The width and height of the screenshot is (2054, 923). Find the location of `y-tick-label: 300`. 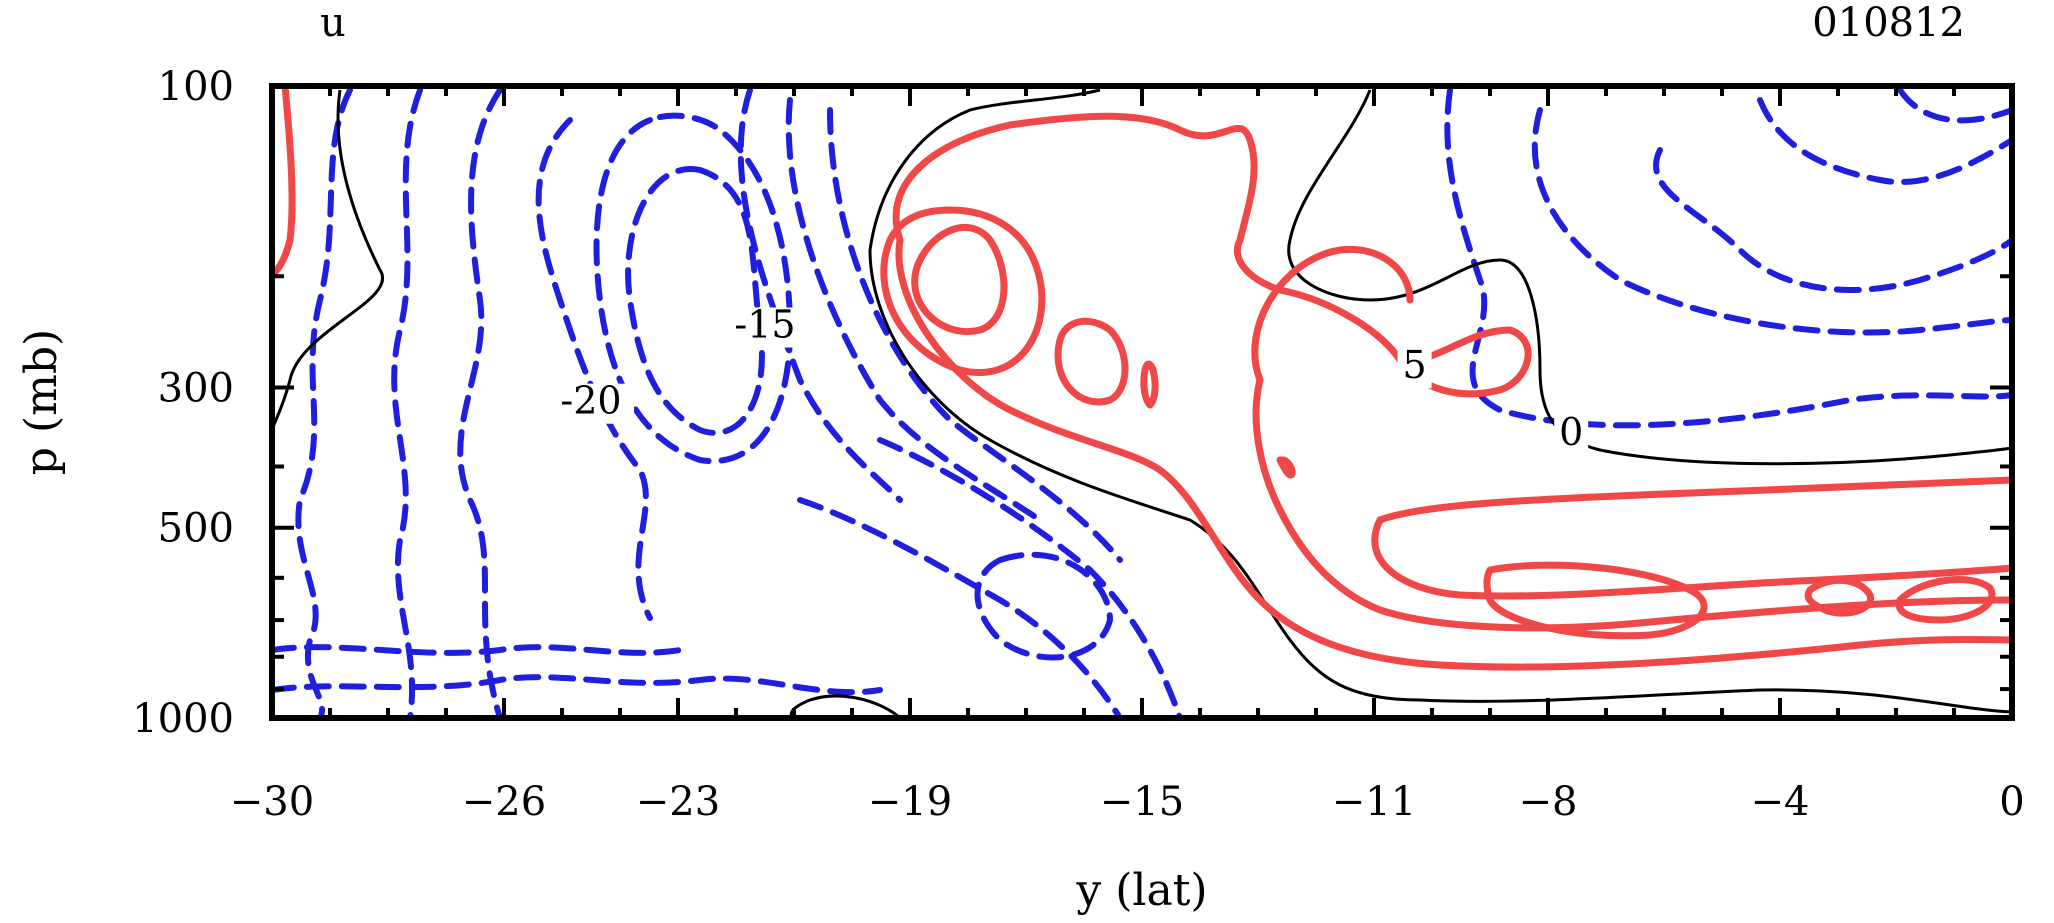

y-tick-label: 300 is located at coordinates (196, 389).